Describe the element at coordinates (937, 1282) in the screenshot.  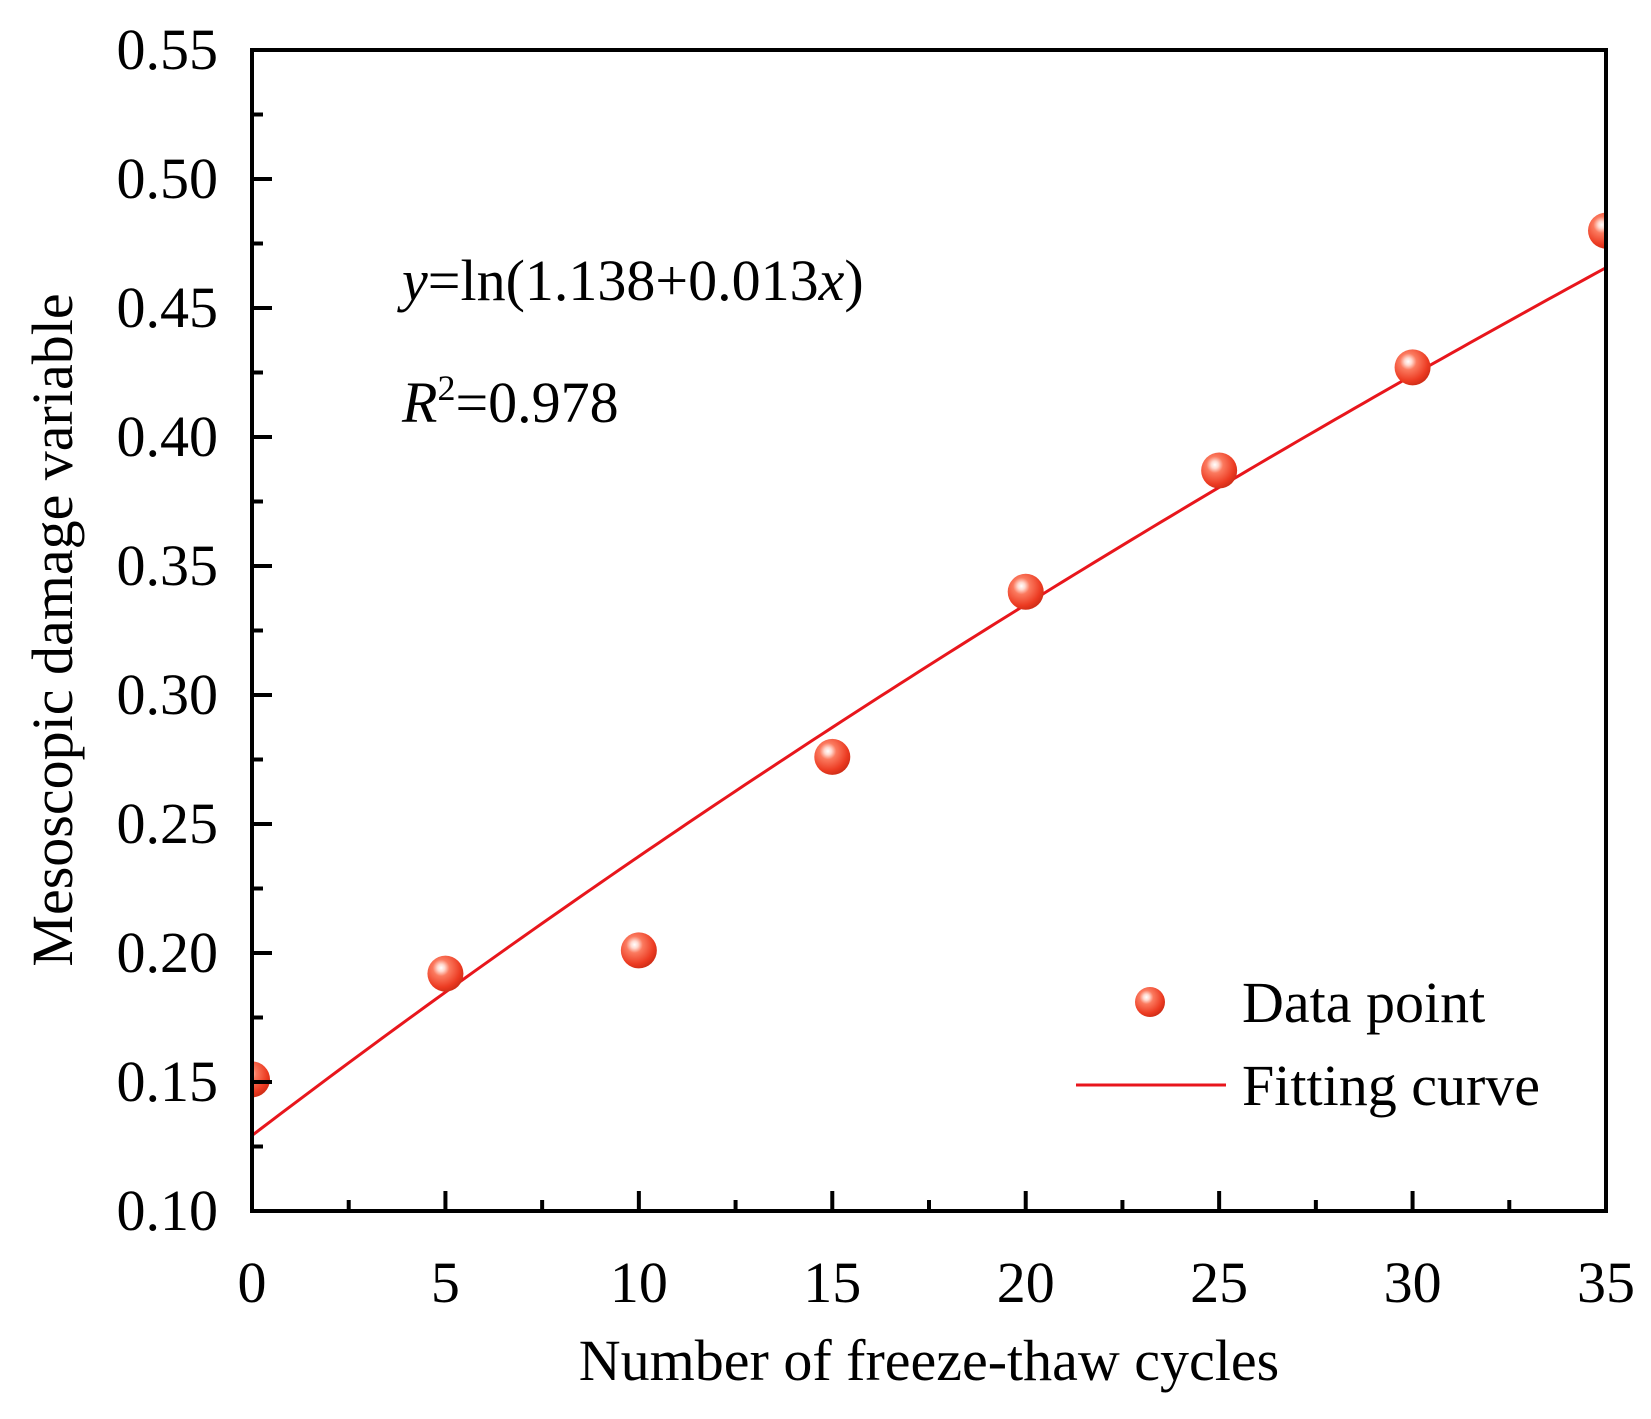
I see `x-tick-labels: 0 5 10 15 20 25 30 35` at that location.